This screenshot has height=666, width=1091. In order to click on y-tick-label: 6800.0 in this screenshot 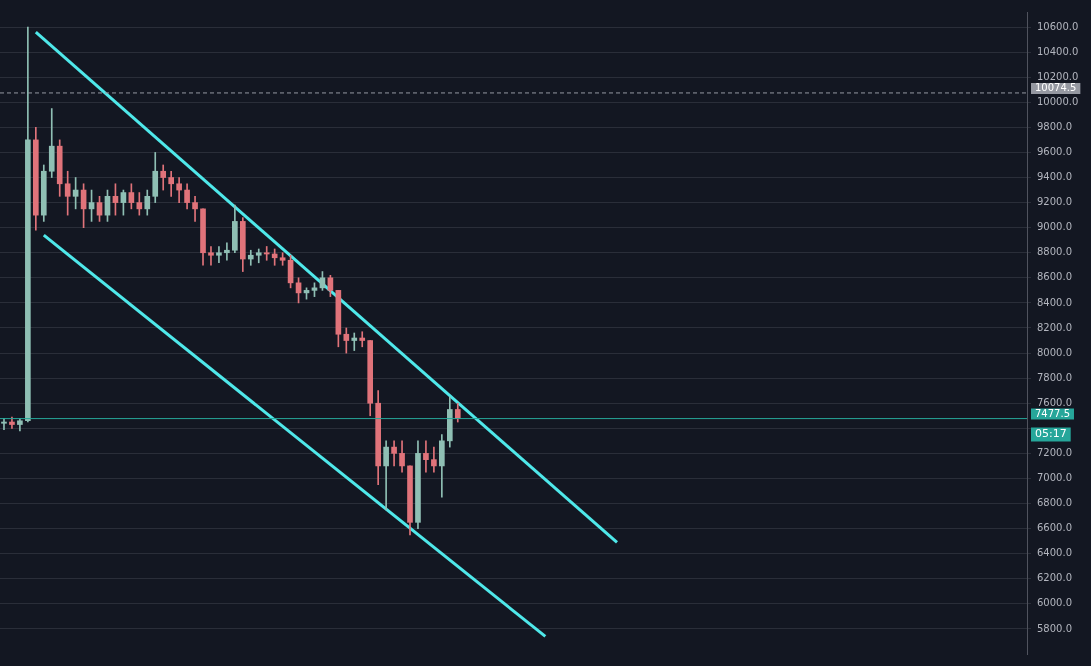, I will do `click(1054, 503)`.